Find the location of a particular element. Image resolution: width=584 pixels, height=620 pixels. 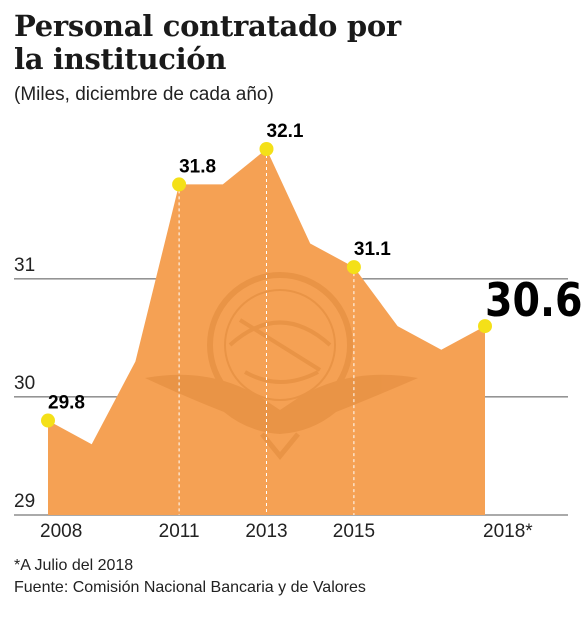

x-tick-label-2011: 2011 is located at coordinates (179, 531).